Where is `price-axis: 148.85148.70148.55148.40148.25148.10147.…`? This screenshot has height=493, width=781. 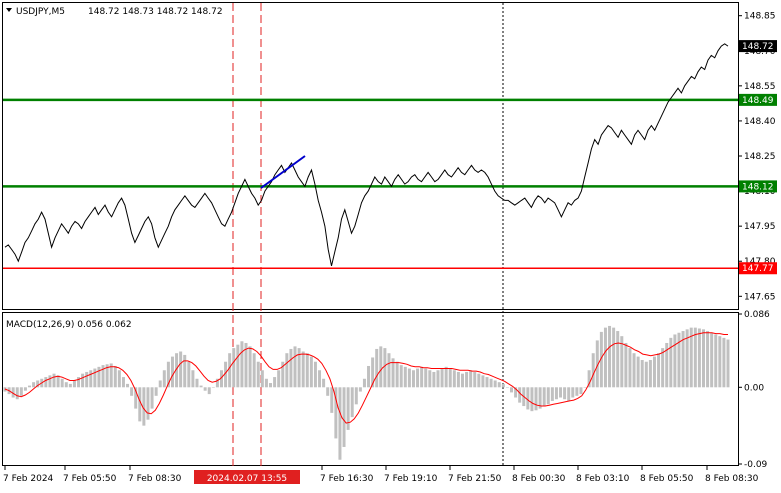 price-axis: 148.85148.70148.55148.40148.25148.10147.… is located at coordinates (757, 157).